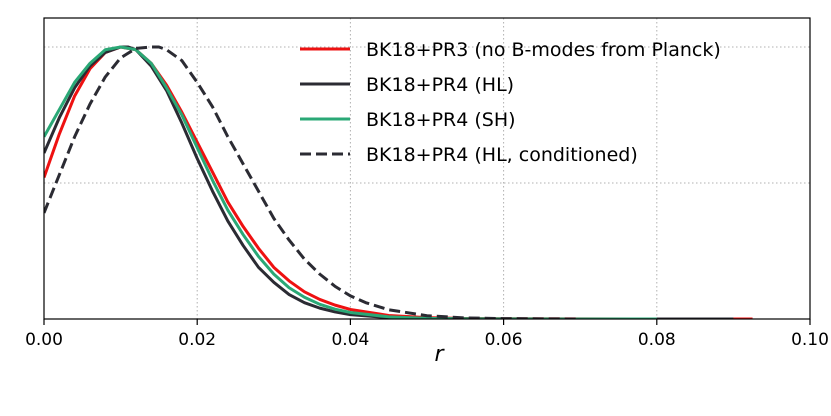 The height and width of the screenshot is (416, 831). Describe the element at coordinates (657, 340) in the screenshot. I see `x-tick-label: 0.08` at that location.